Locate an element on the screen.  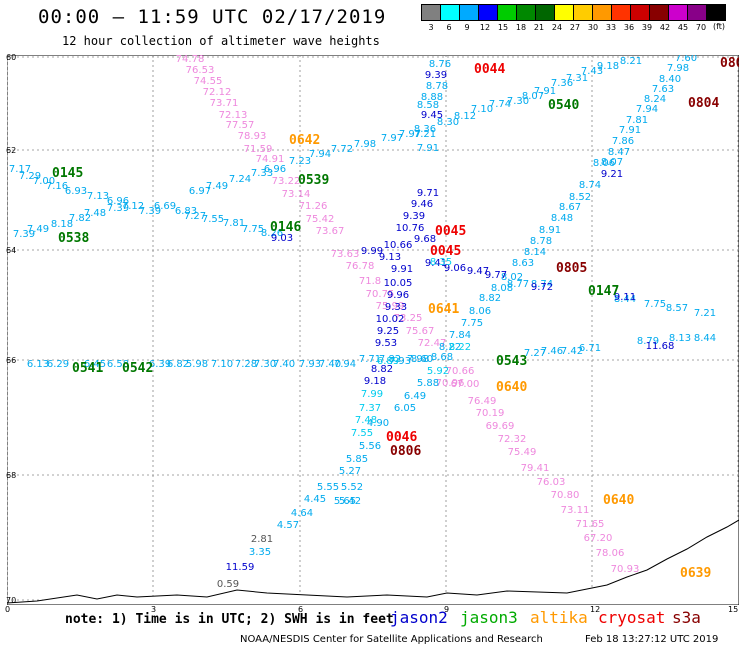
wave-height-value: 7.23 is located at coordinates (300, 161).